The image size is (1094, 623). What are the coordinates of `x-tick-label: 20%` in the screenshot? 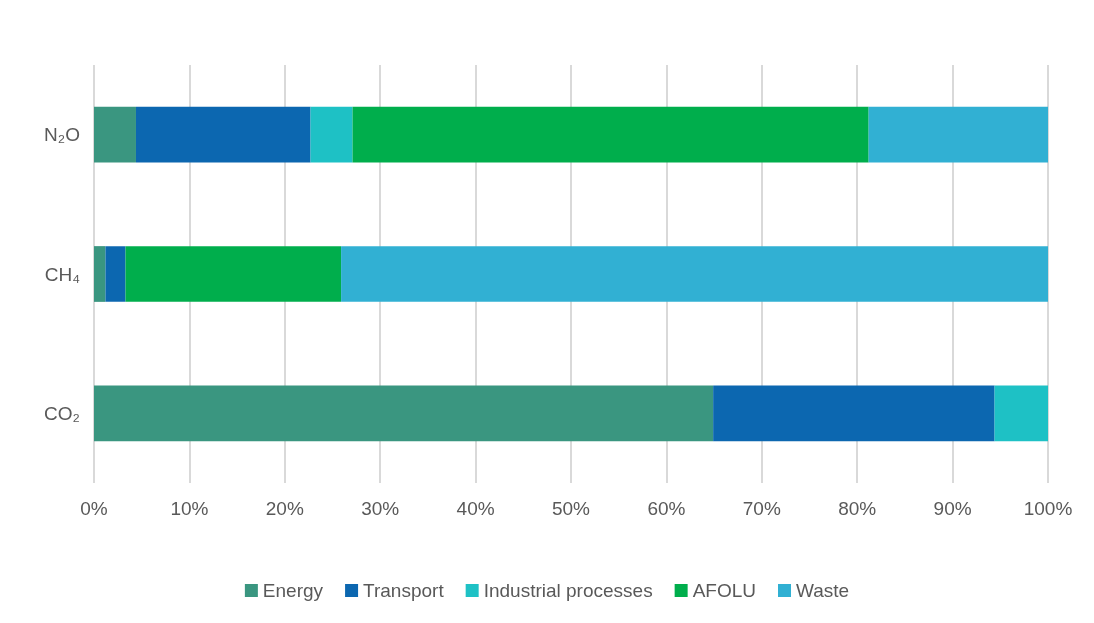 It's located at (284, 508).